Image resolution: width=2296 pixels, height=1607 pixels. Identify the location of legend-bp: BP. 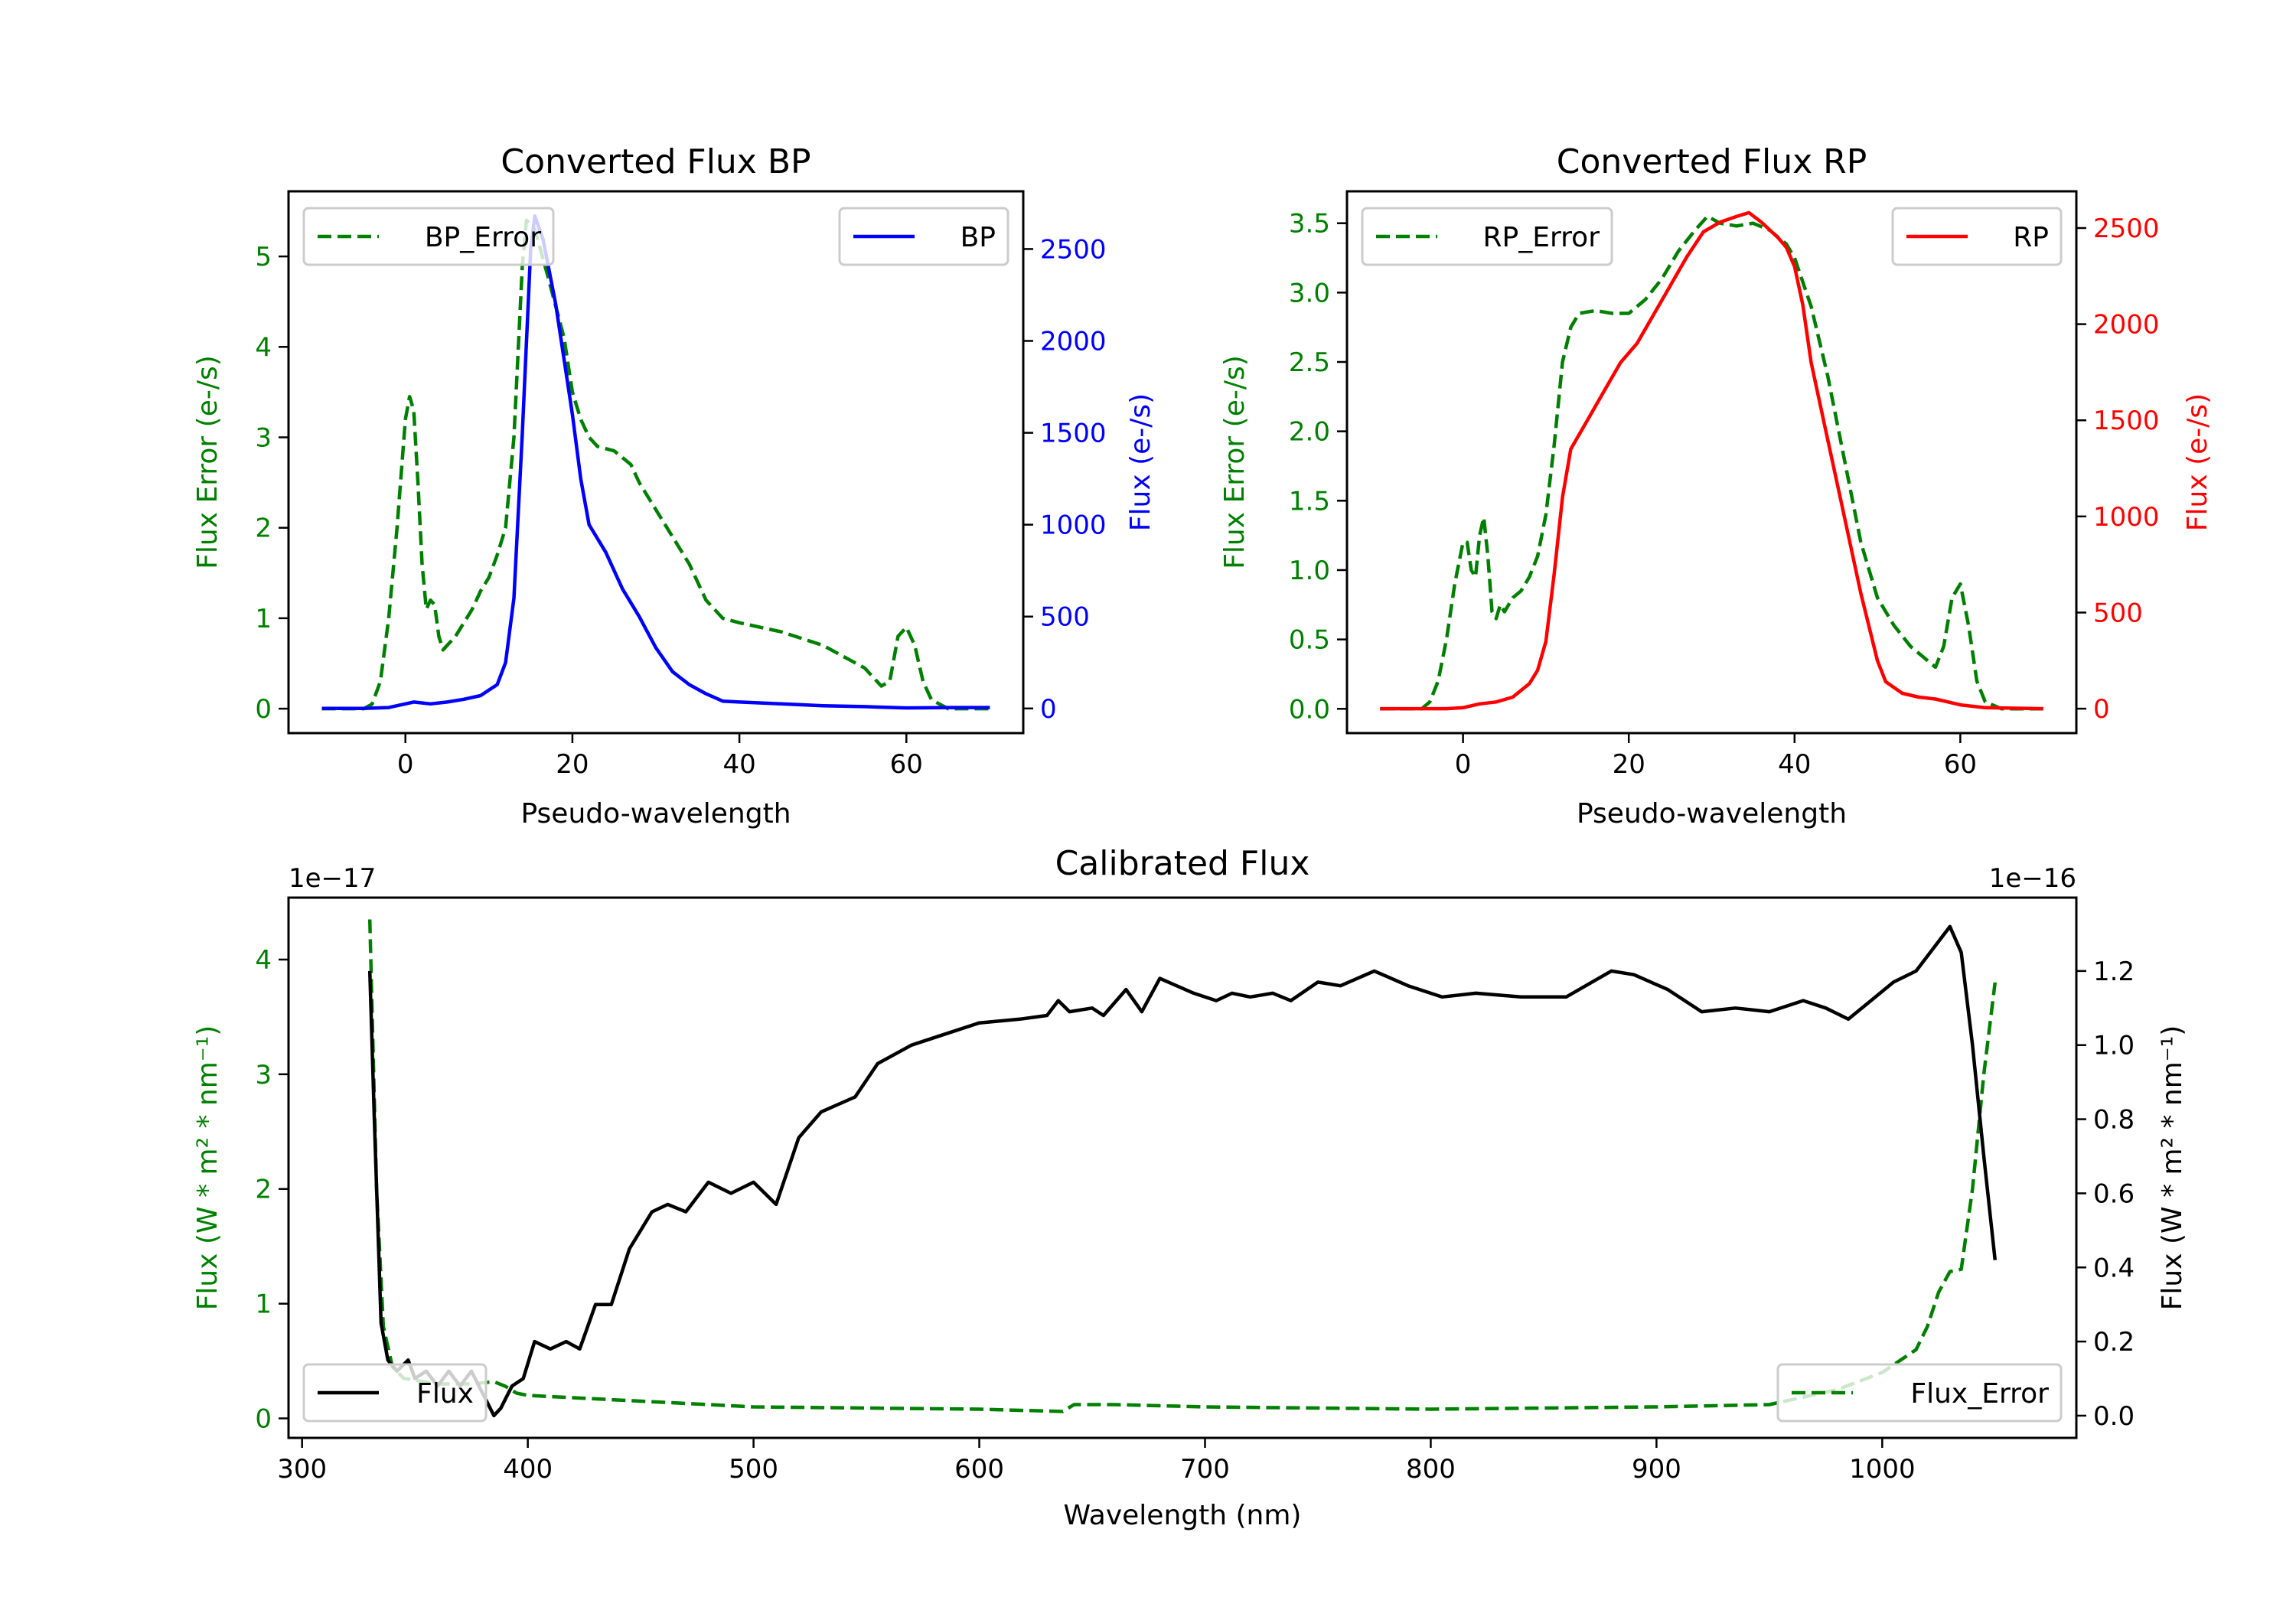
(923, 237).